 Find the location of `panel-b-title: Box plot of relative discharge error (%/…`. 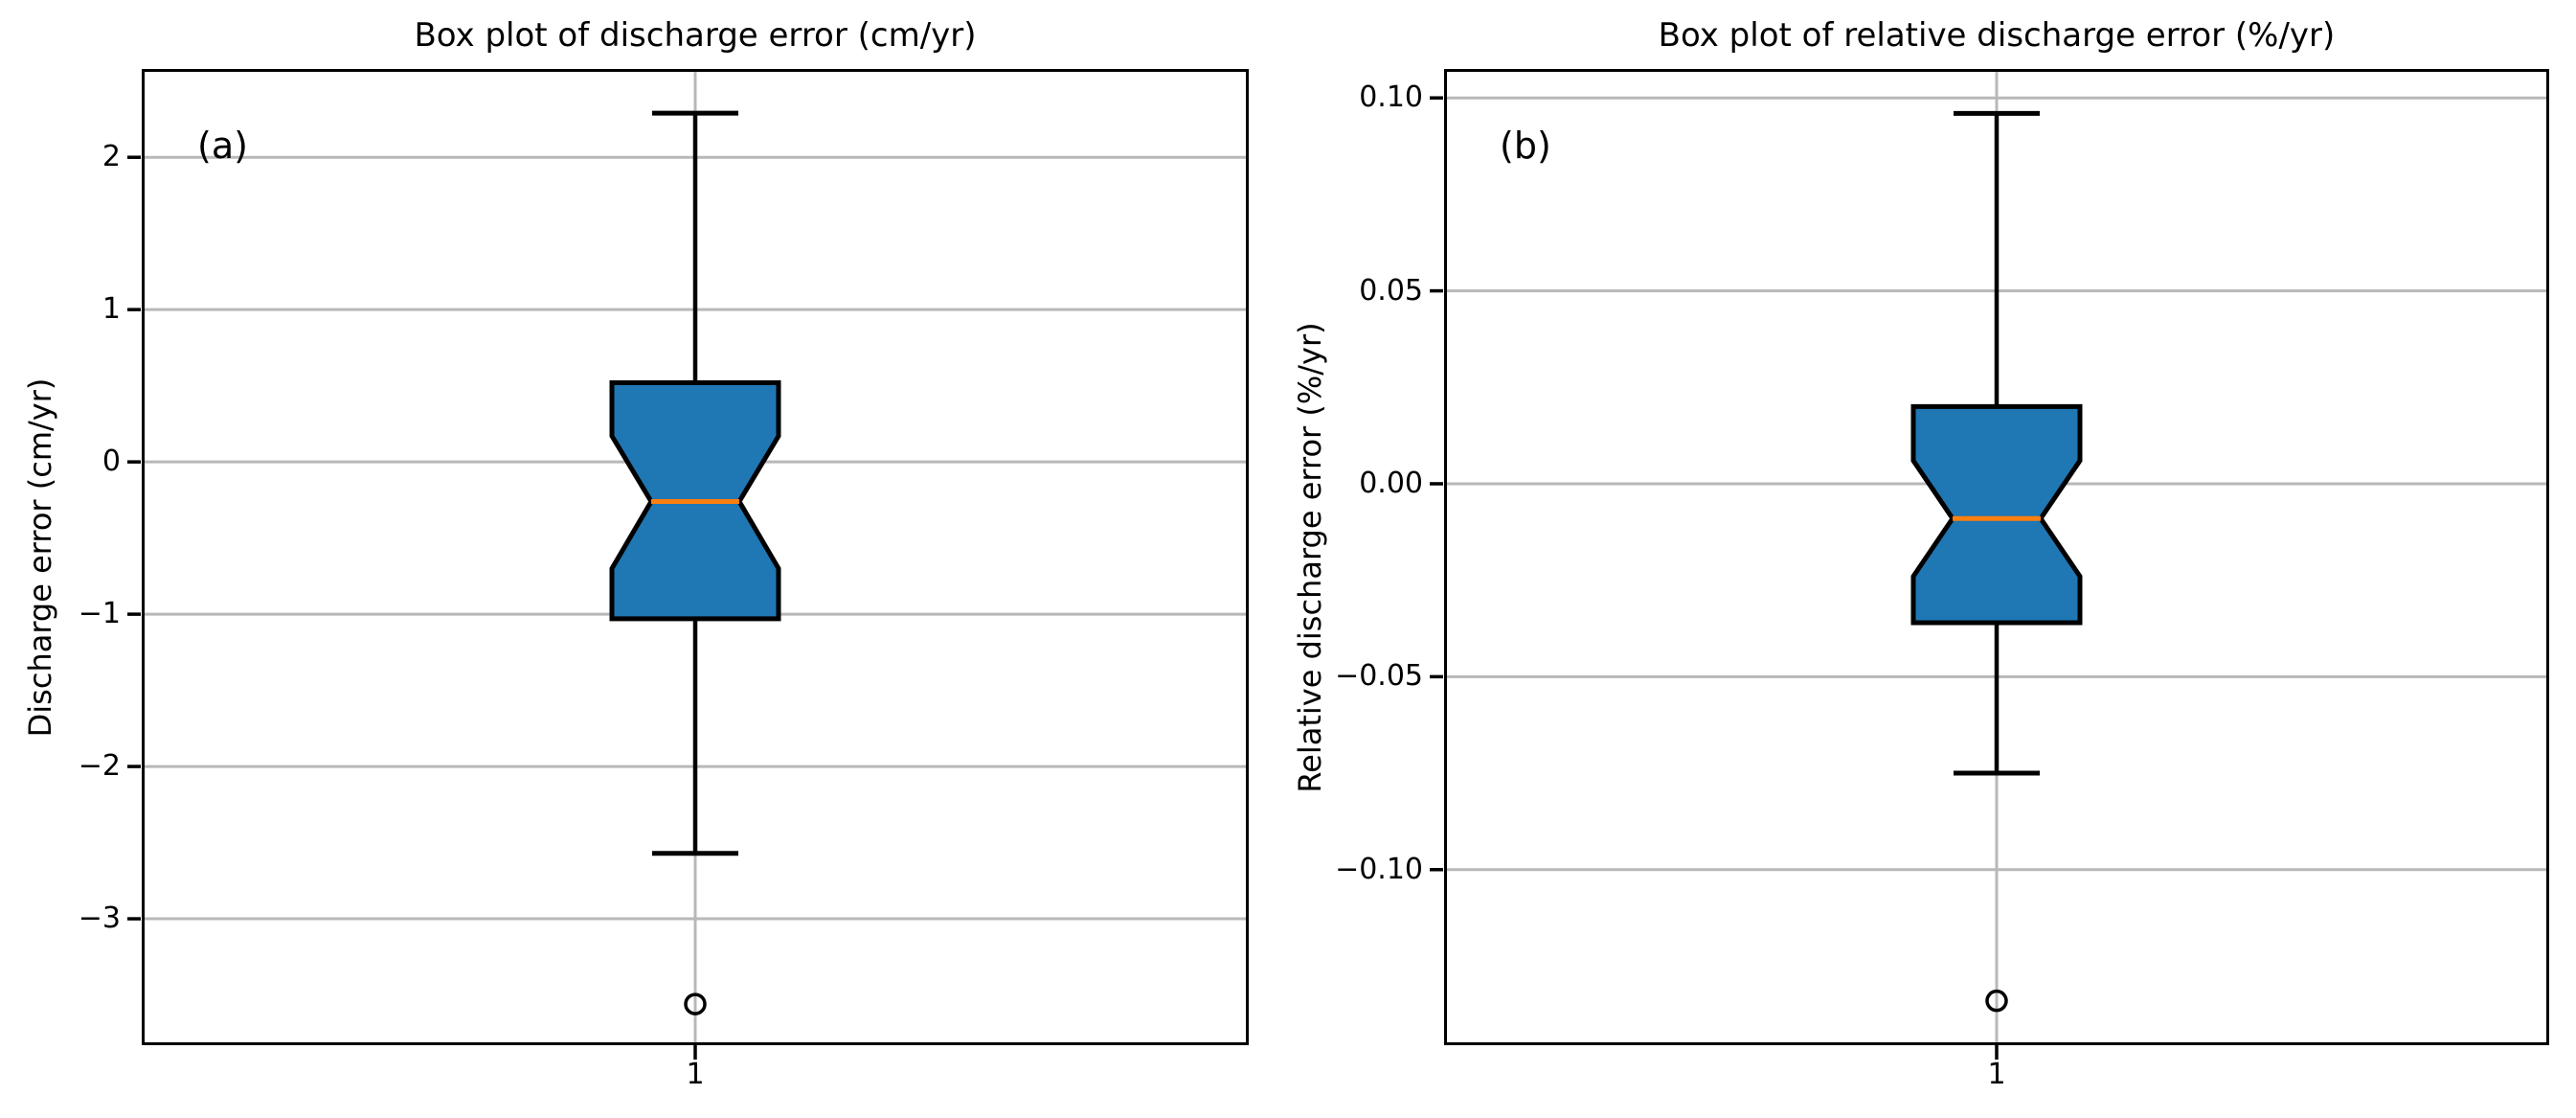

panel-b-title: Box plot of relative discharge error (%/… is located at coordinates (1997, 36).